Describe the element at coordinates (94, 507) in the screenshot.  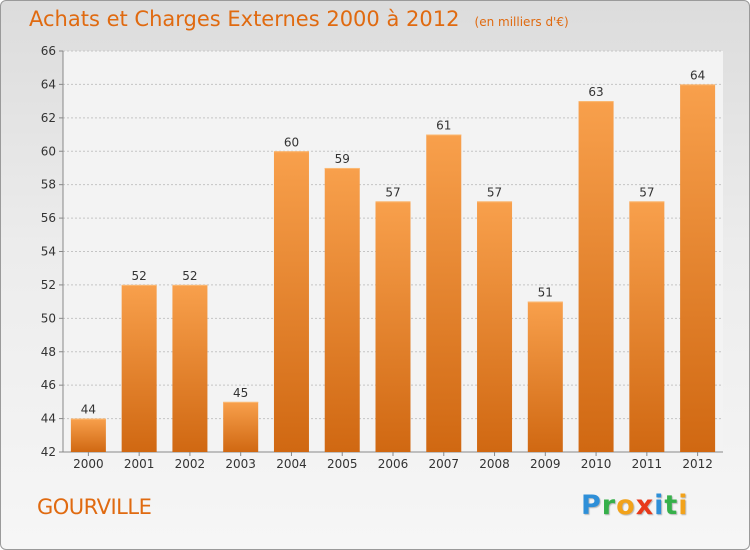
I see `location-name: GOURVILLE` at that location.